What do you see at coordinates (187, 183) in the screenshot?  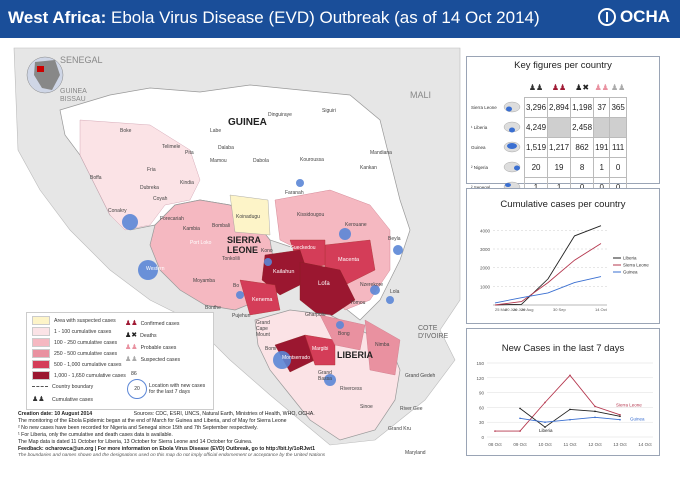 I see `place: Kindia` at bounding box center [187, 183].